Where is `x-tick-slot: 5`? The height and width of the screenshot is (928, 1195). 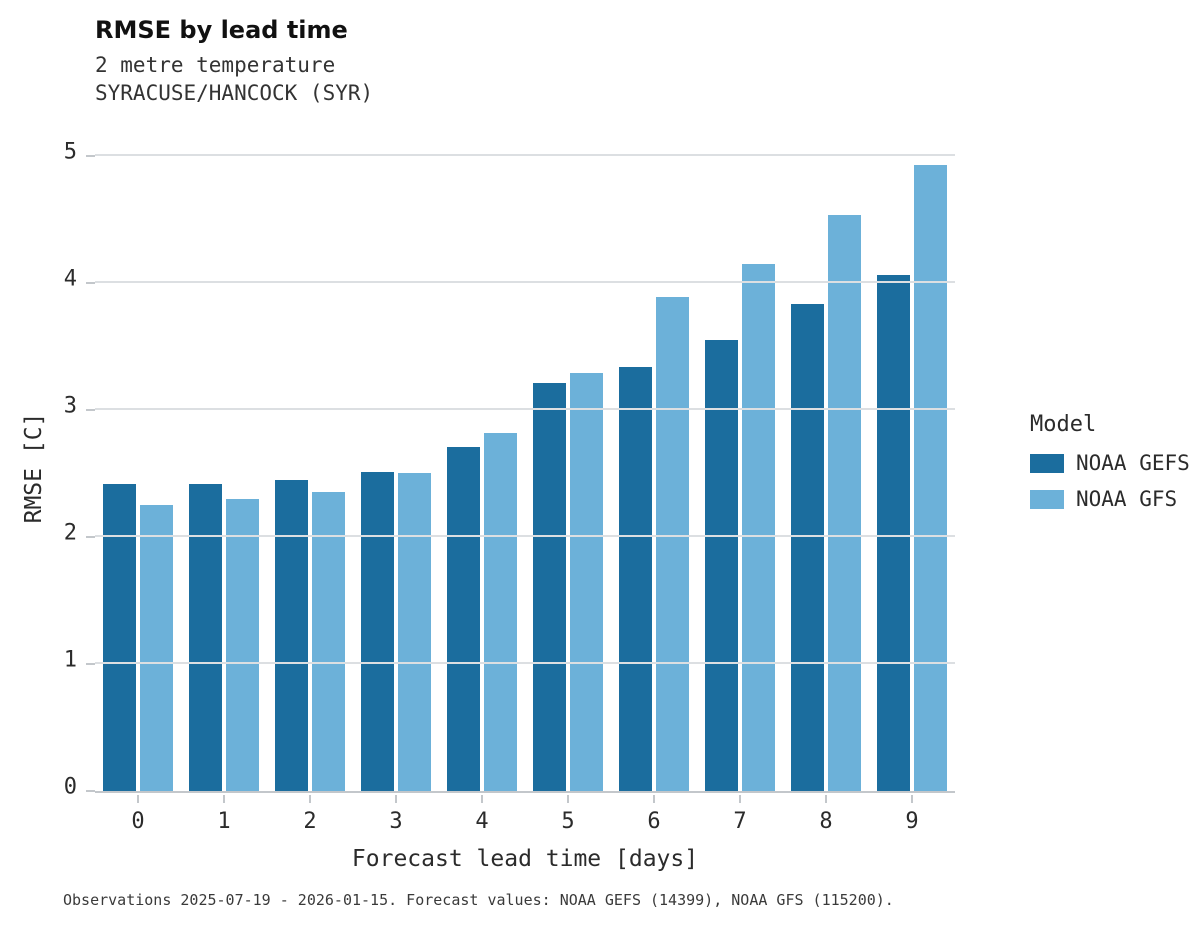 x-tick-slot: 5 is located at coordinates (568, 814).